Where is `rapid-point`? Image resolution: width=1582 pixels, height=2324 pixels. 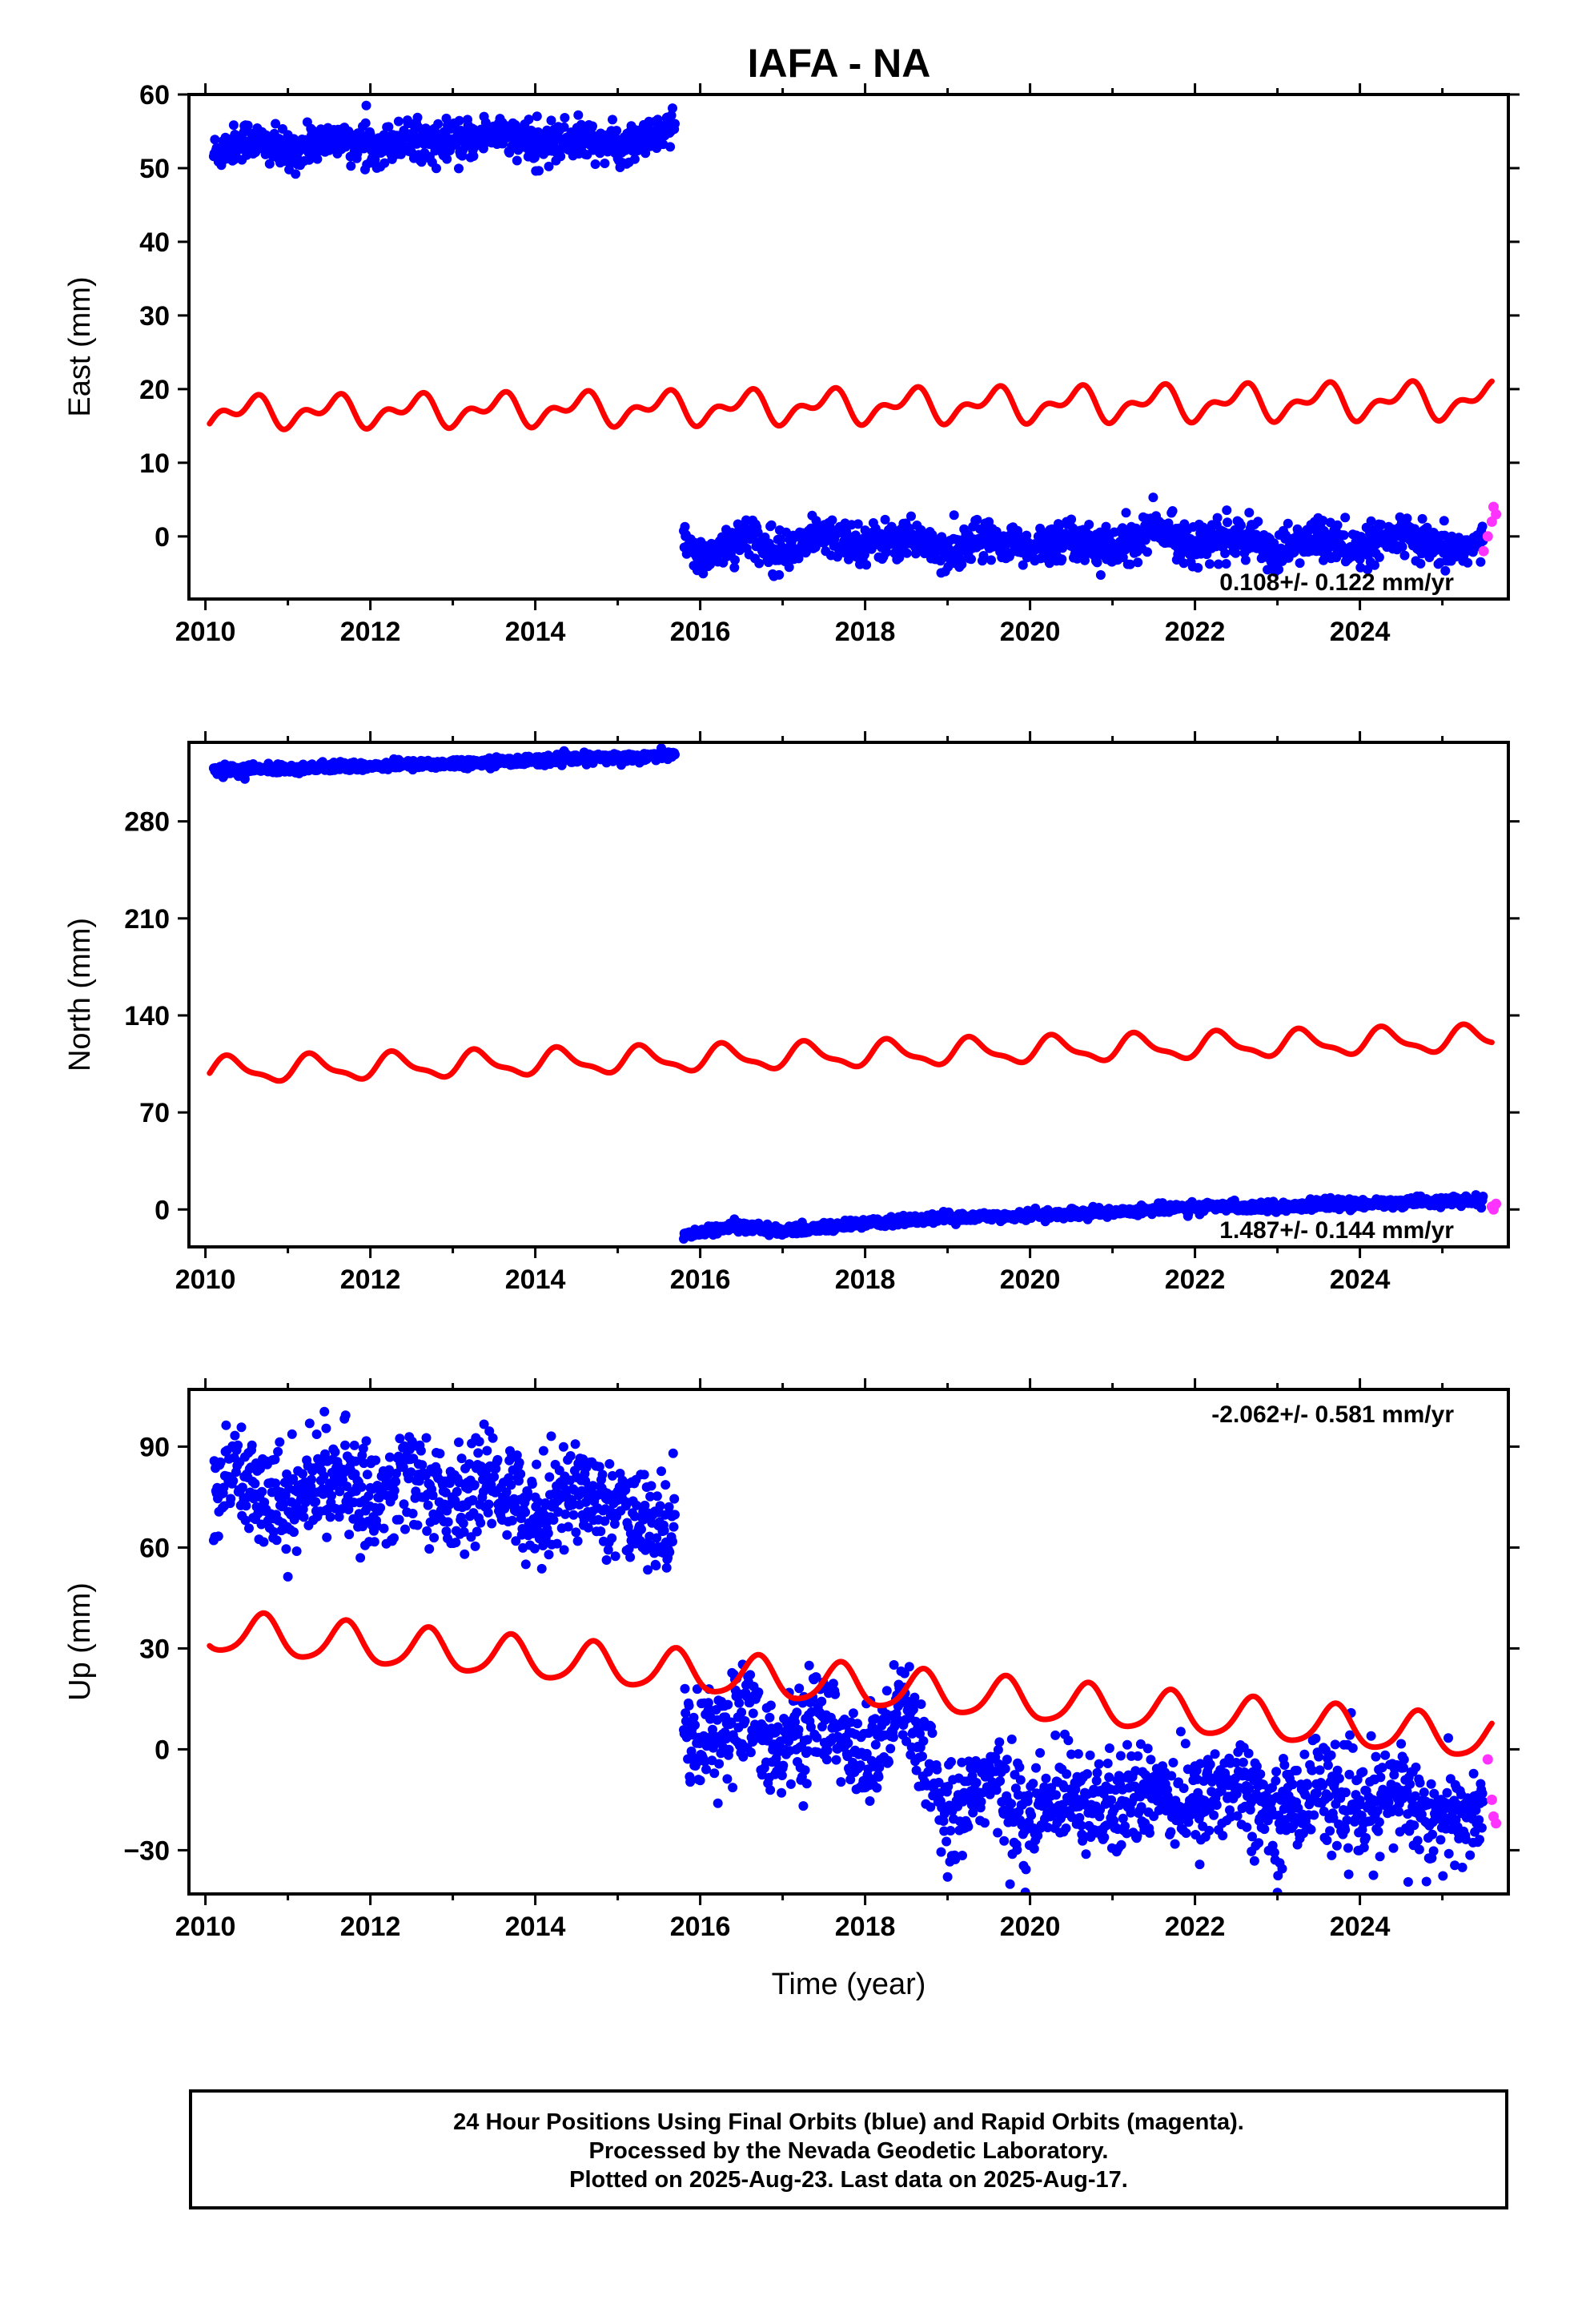
rapid-point is located at coordinates (1496, 514).